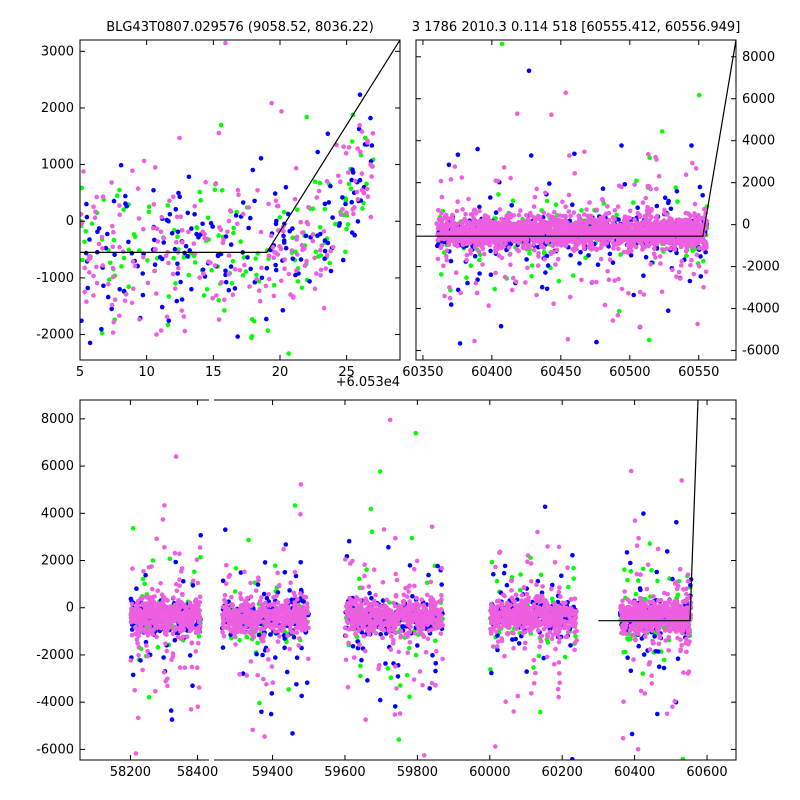 The width and height of the screenshot is (800, 800). I want to click on x-tick-label: 5, so click(80, 372).